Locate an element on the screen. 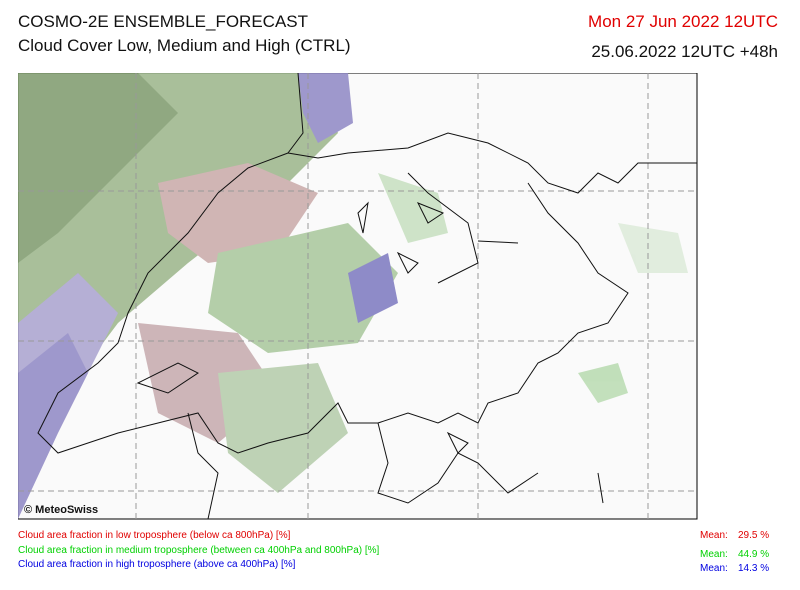 The image size is (800, 590). mean-value: 29.5 % is located at coordinates (754, 535).